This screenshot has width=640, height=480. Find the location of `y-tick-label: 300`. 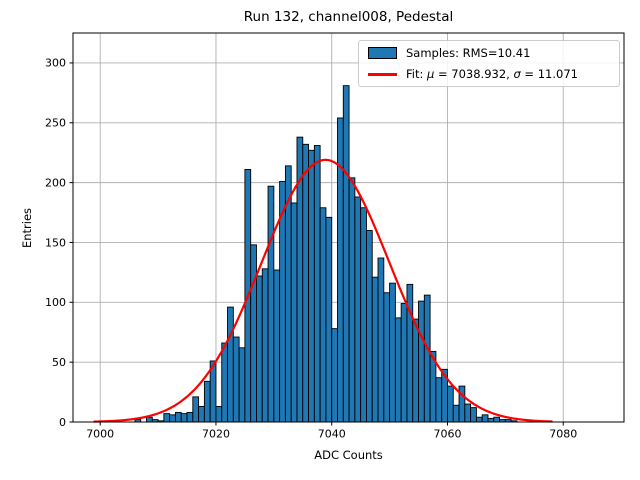

y-tick-label: 300 is located at coordinates (55, 63).